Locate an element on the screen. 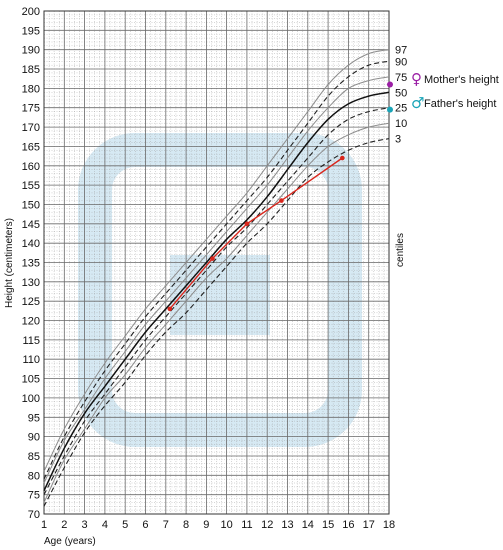  y-tick-label: 105 is located at coordinates (31, 380).